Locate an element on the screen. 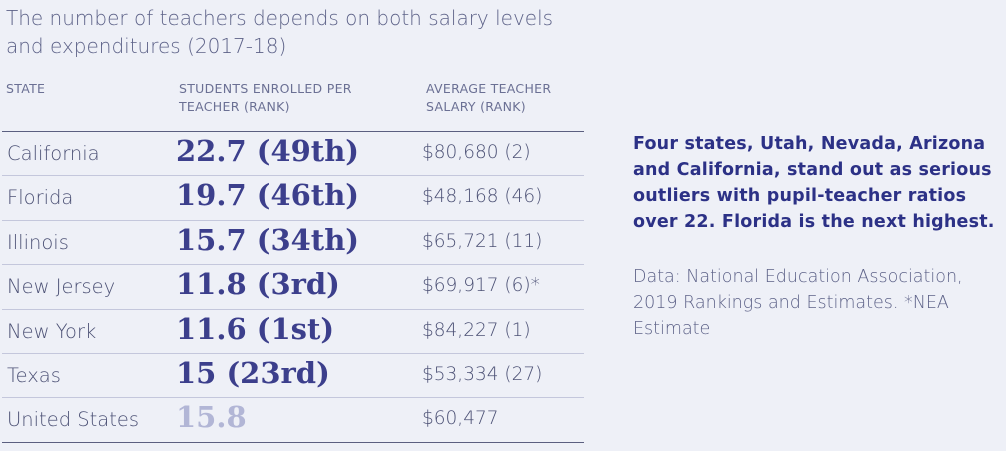  table-row: California 22.7 (49th) $80,680 (2) is located at coordinates (293, 154).